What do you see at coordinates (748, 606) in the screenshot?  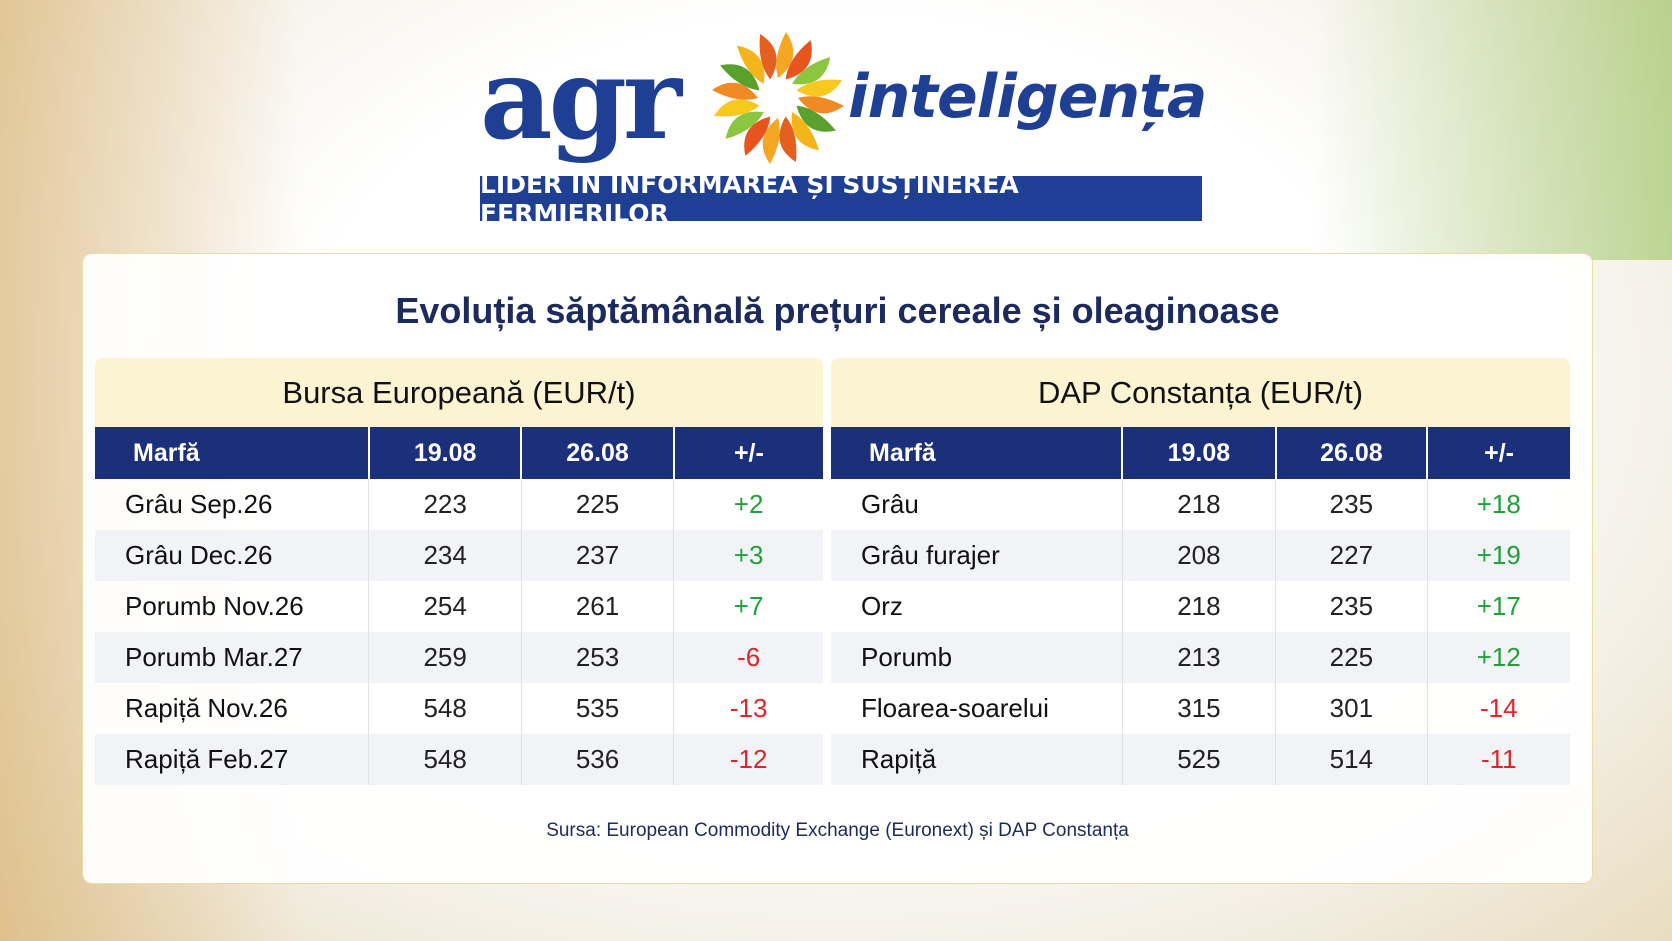 I see `change: +7` at bounding box center [748, 606].